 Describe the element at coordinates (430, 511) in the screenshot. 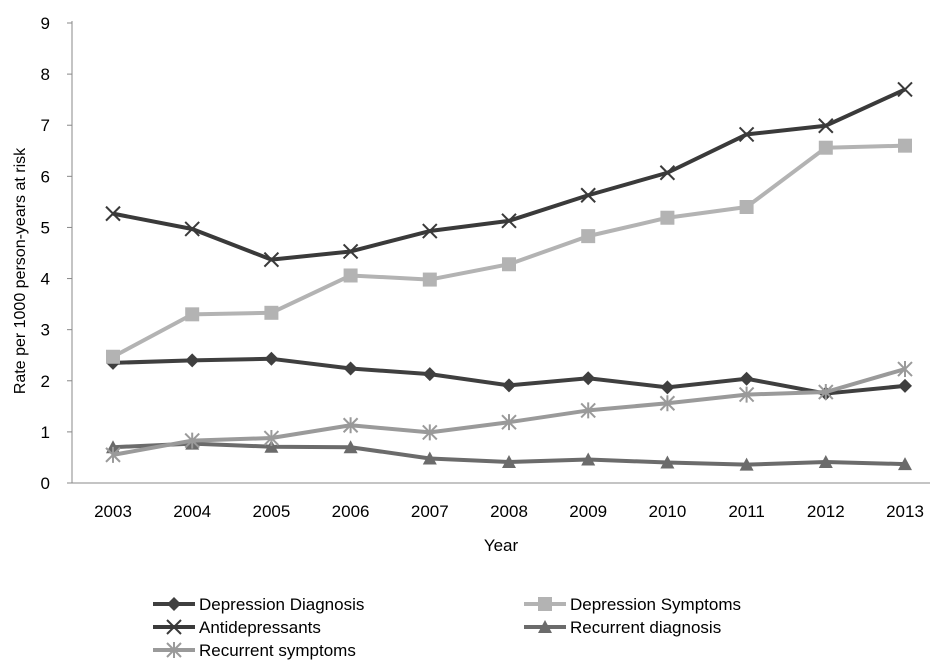

I see `x-tick-label: 2007` at that location.